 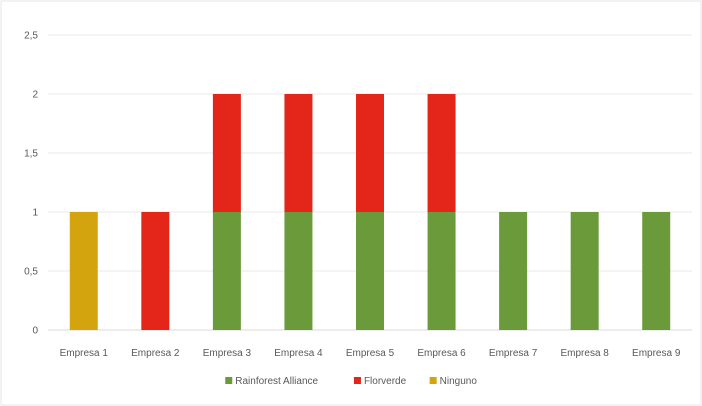 I want to click on x-category-label: Empresa 9, so click(x=656, y=353).